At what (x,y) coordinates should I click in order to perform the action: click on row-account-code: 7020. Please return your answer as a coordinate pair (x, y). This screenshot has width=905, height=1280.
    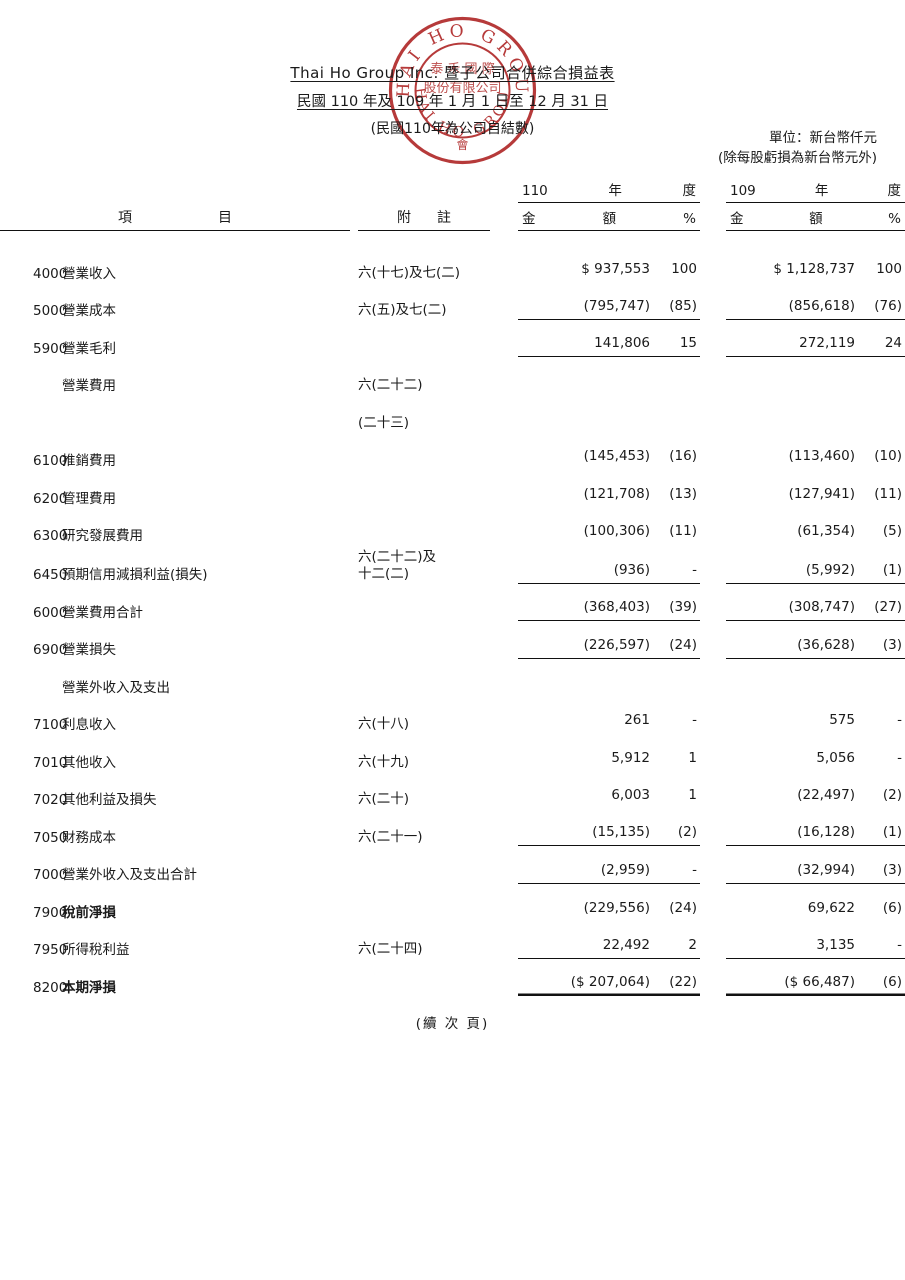
    Looking at the image, I should click on (50, 800).